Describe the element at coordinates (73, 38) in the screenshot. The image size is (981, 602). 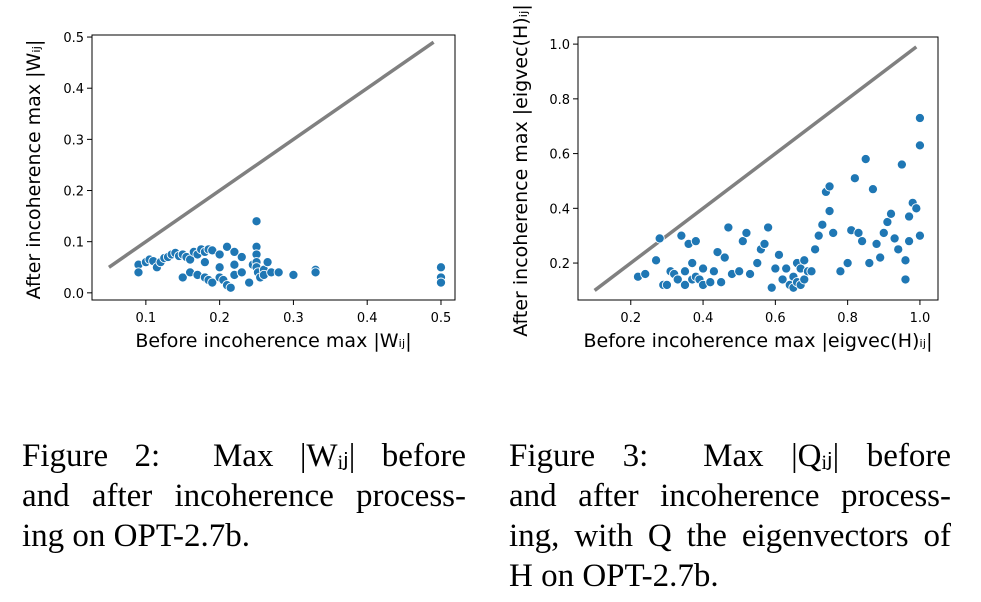
I see `y-tick-label: 0.5` at that location.